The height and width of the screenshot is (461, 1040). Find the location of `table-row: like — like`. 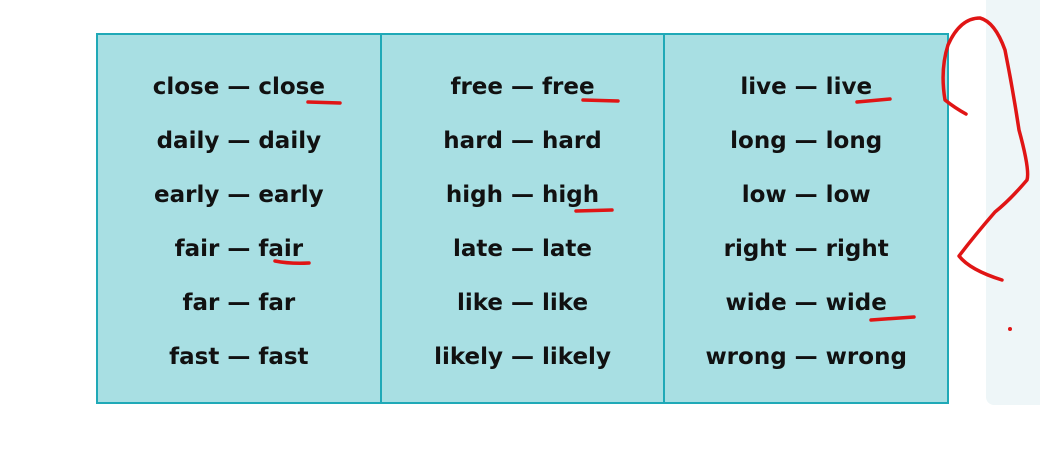

table-row: like — like is located at coordinates (522, 303).